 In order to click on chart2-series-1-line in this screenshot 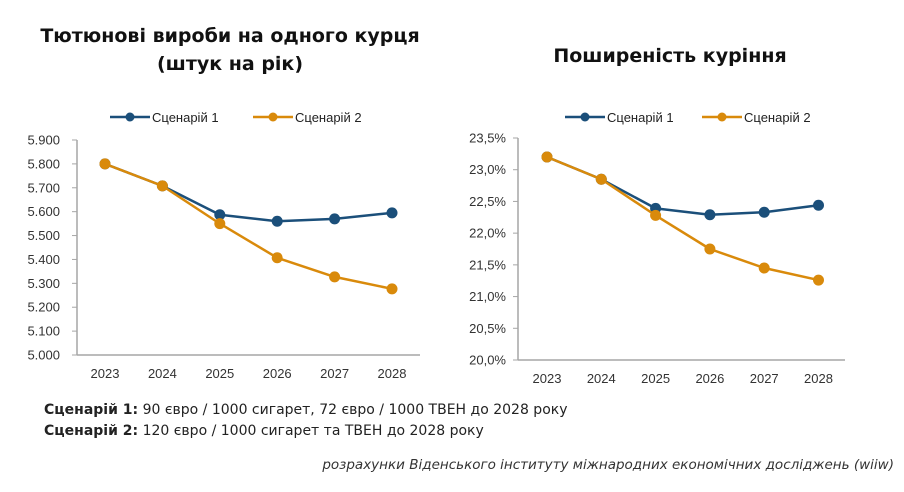, I will do `click(682, 185)`.